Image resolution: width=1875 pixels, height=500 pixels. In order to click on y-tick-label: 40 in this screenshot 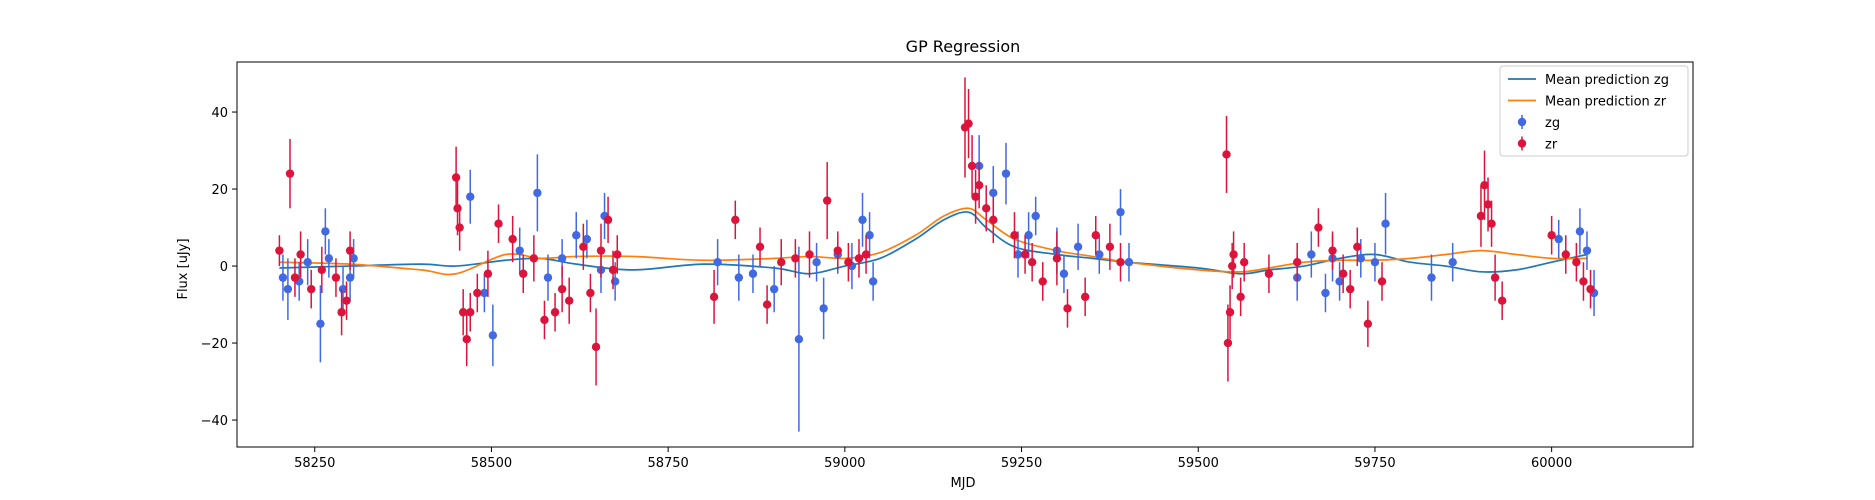, I will do `click(219, 113)`.